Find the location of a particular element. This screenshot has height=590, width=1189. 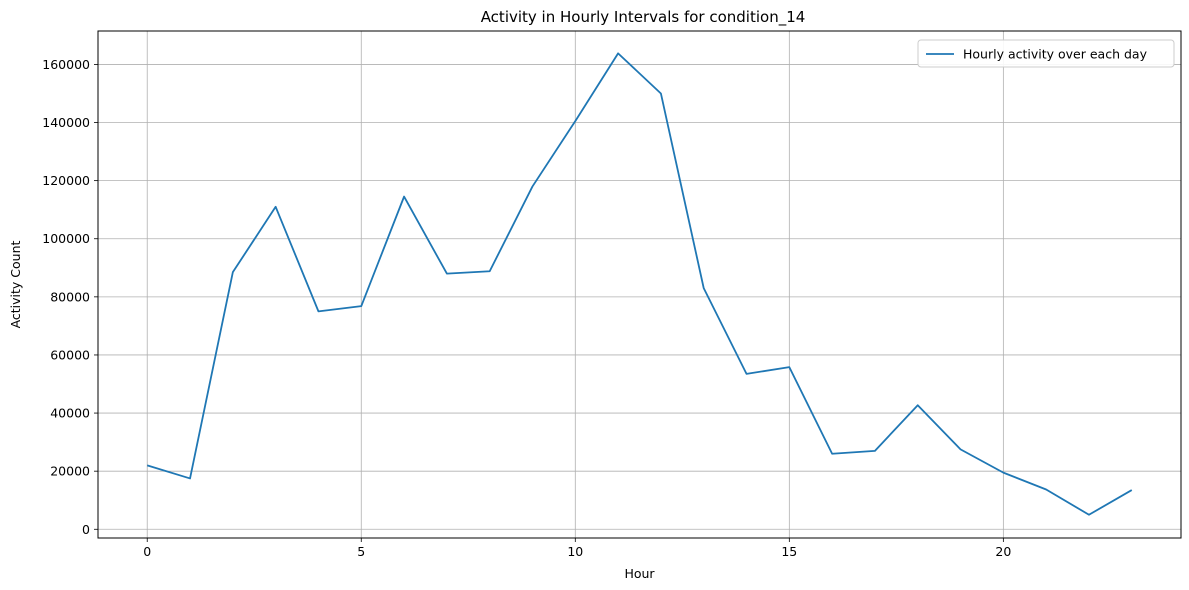

x-tick-label: 15 is located at coordinates (789, 551).